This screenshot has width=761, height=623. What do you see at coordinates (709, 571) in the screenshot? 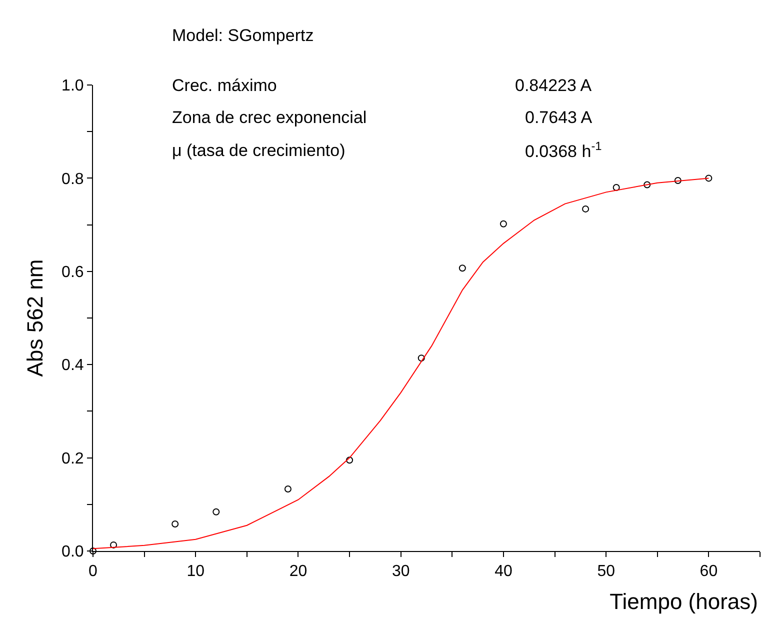
I see `x-tick-label: 60` at bounding box center [709, 571].